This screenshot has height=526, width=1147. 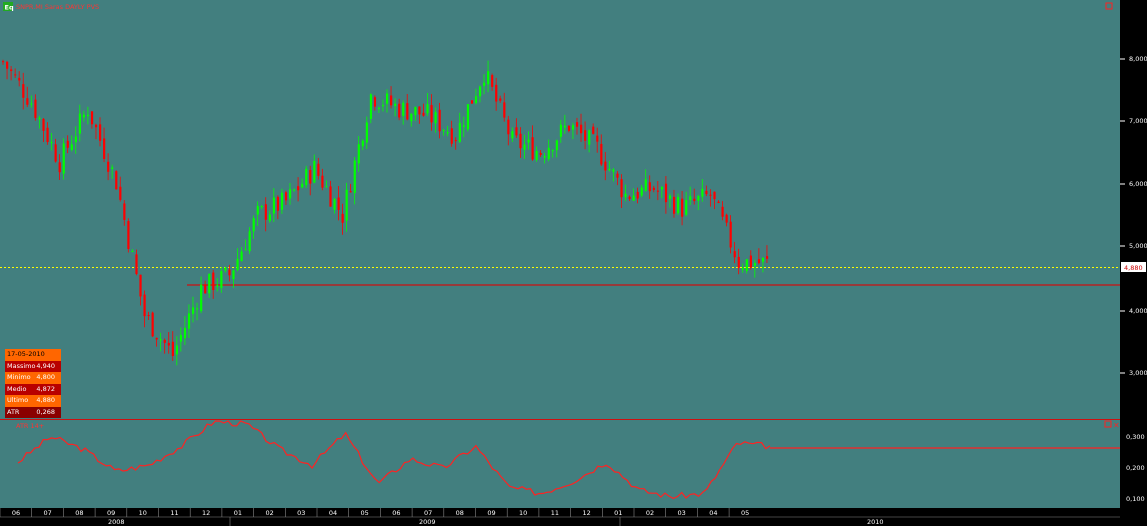 I want to click on info-row-value: 4,880, so click(x=45, y=400).